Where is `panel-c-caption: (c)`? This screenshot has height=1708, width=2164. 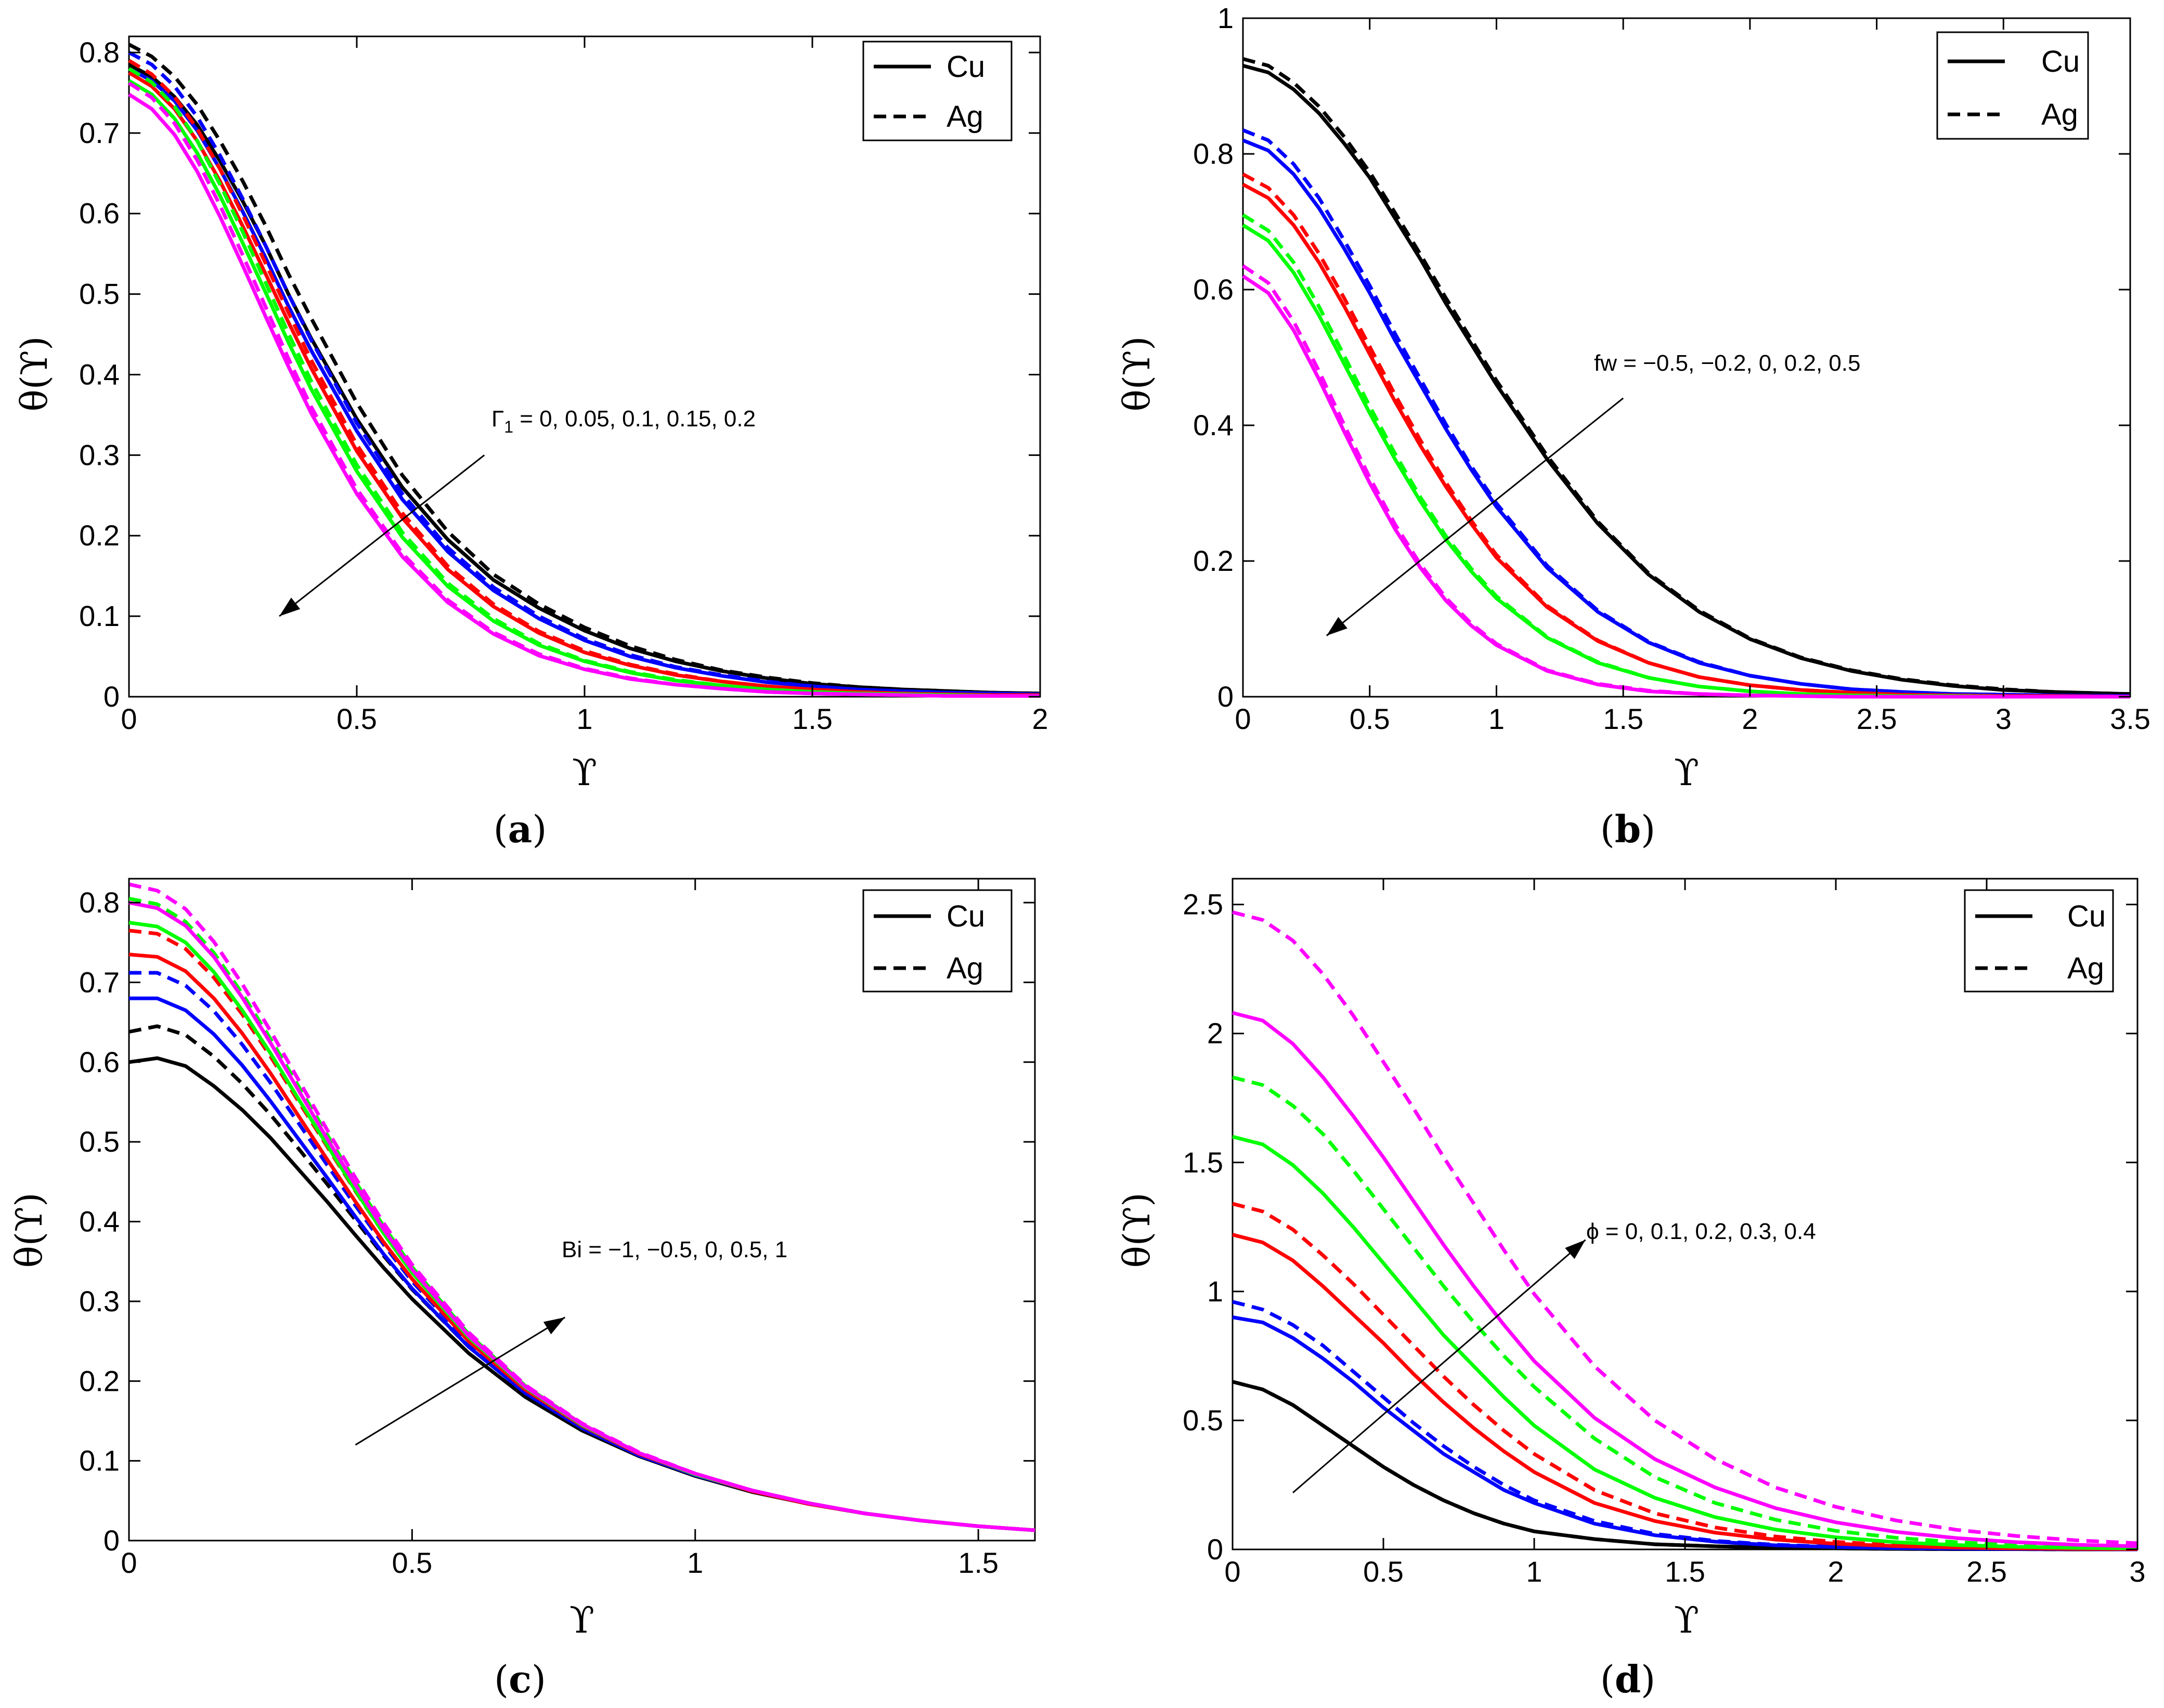 panel-c-caption: (c) is located at coordinates (520, 1679).